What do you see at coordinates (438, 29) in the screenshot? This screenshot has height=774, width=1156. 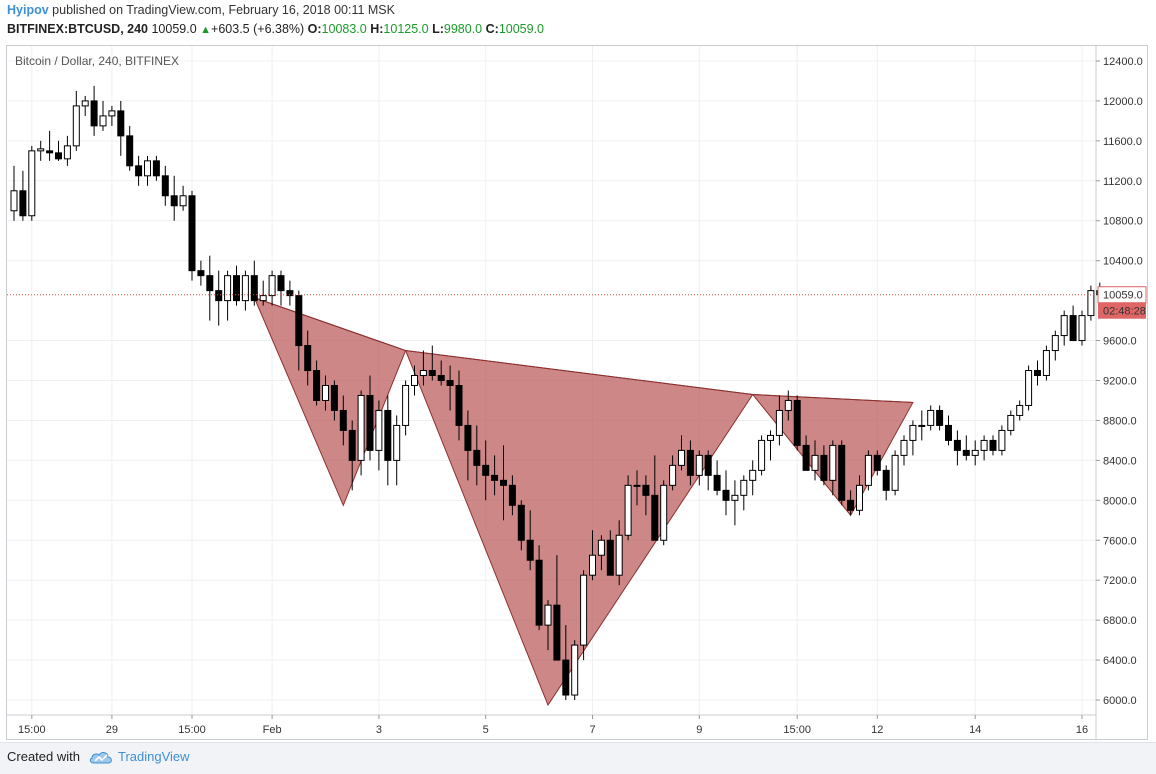 I see `low-label: L:` at bounding box center [438, 29].